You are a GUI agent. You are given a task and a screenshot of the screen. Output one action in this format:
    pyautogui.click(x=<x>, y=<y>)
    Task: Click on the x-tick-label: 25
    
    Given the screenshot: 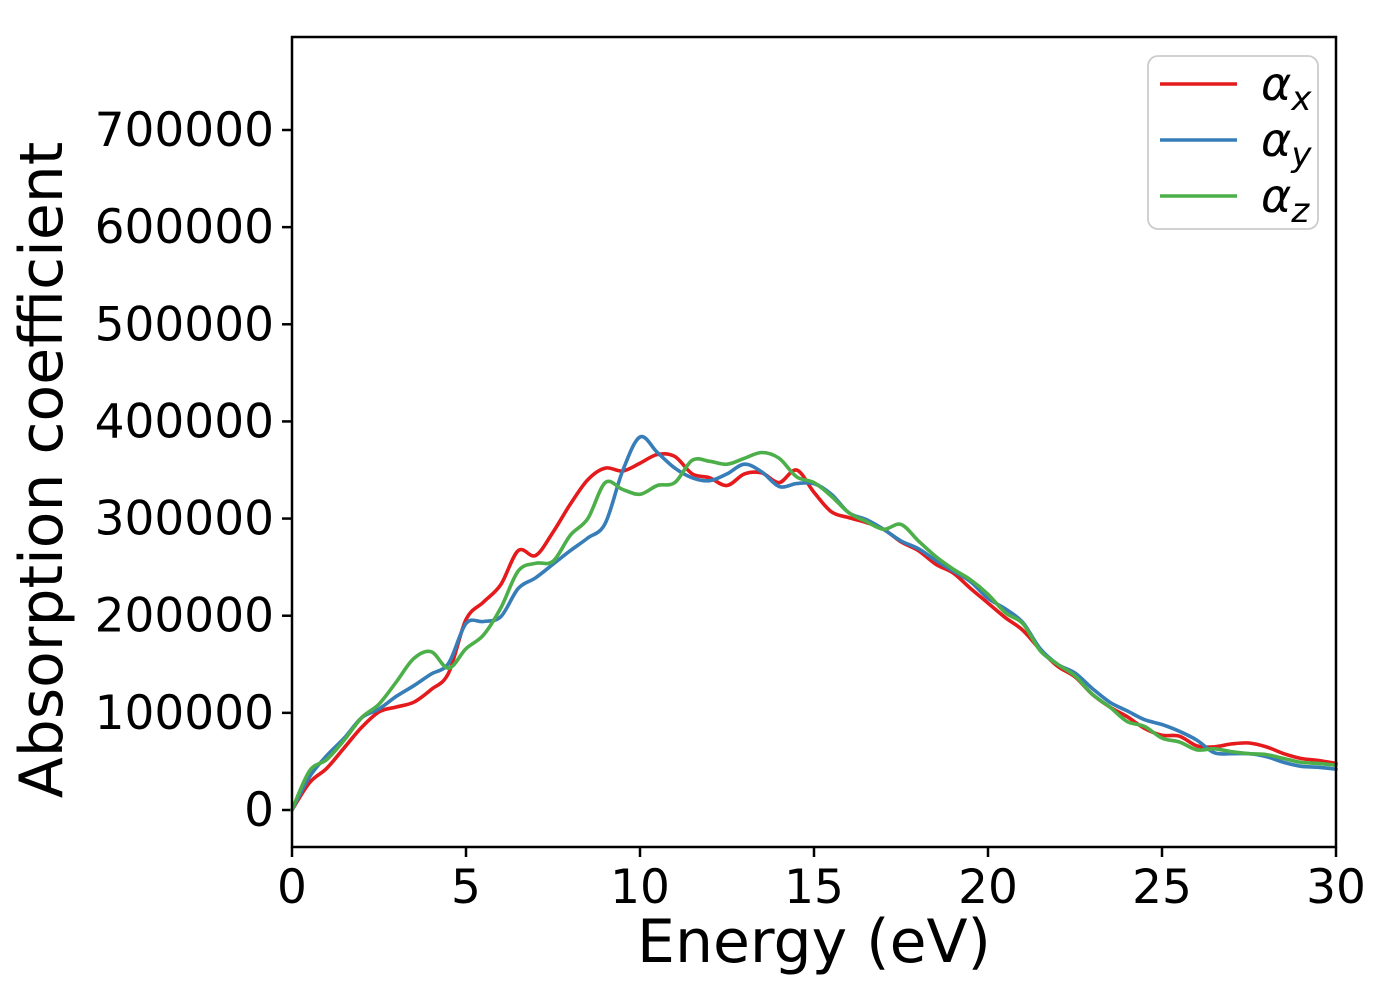 What is the action you would take?
    pyautogui.click(x=1162, y=887)
    